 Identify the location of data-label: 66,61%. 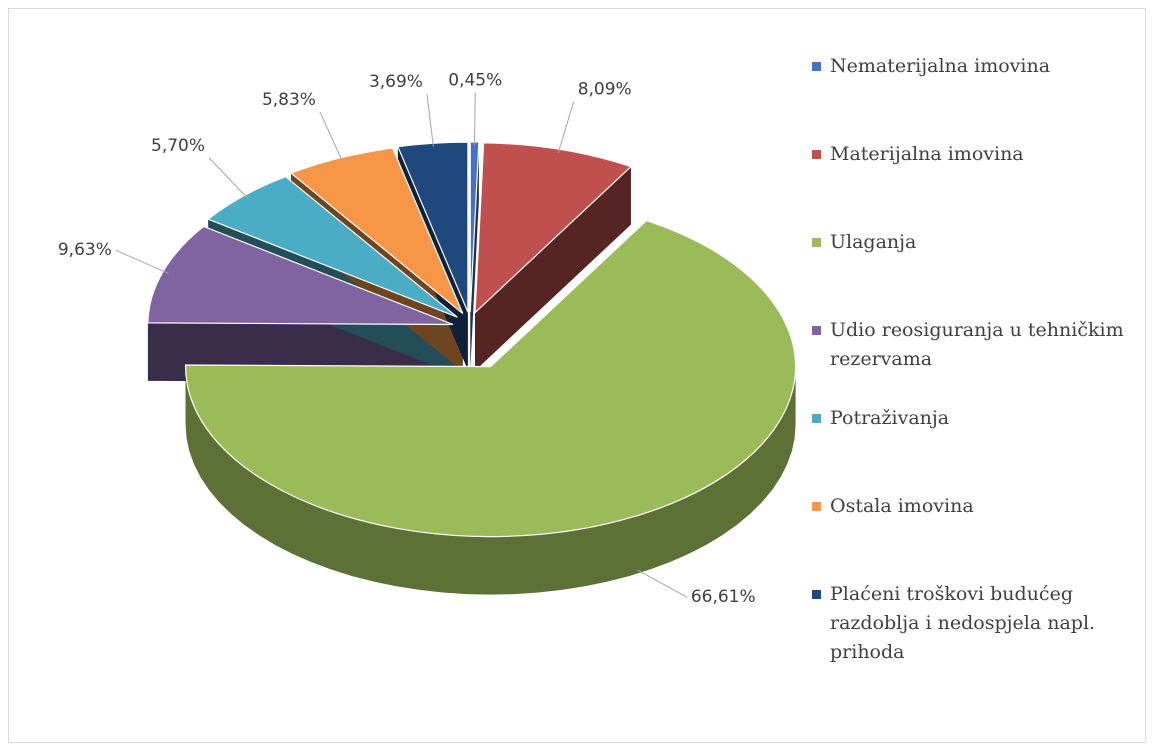
(723, 597).